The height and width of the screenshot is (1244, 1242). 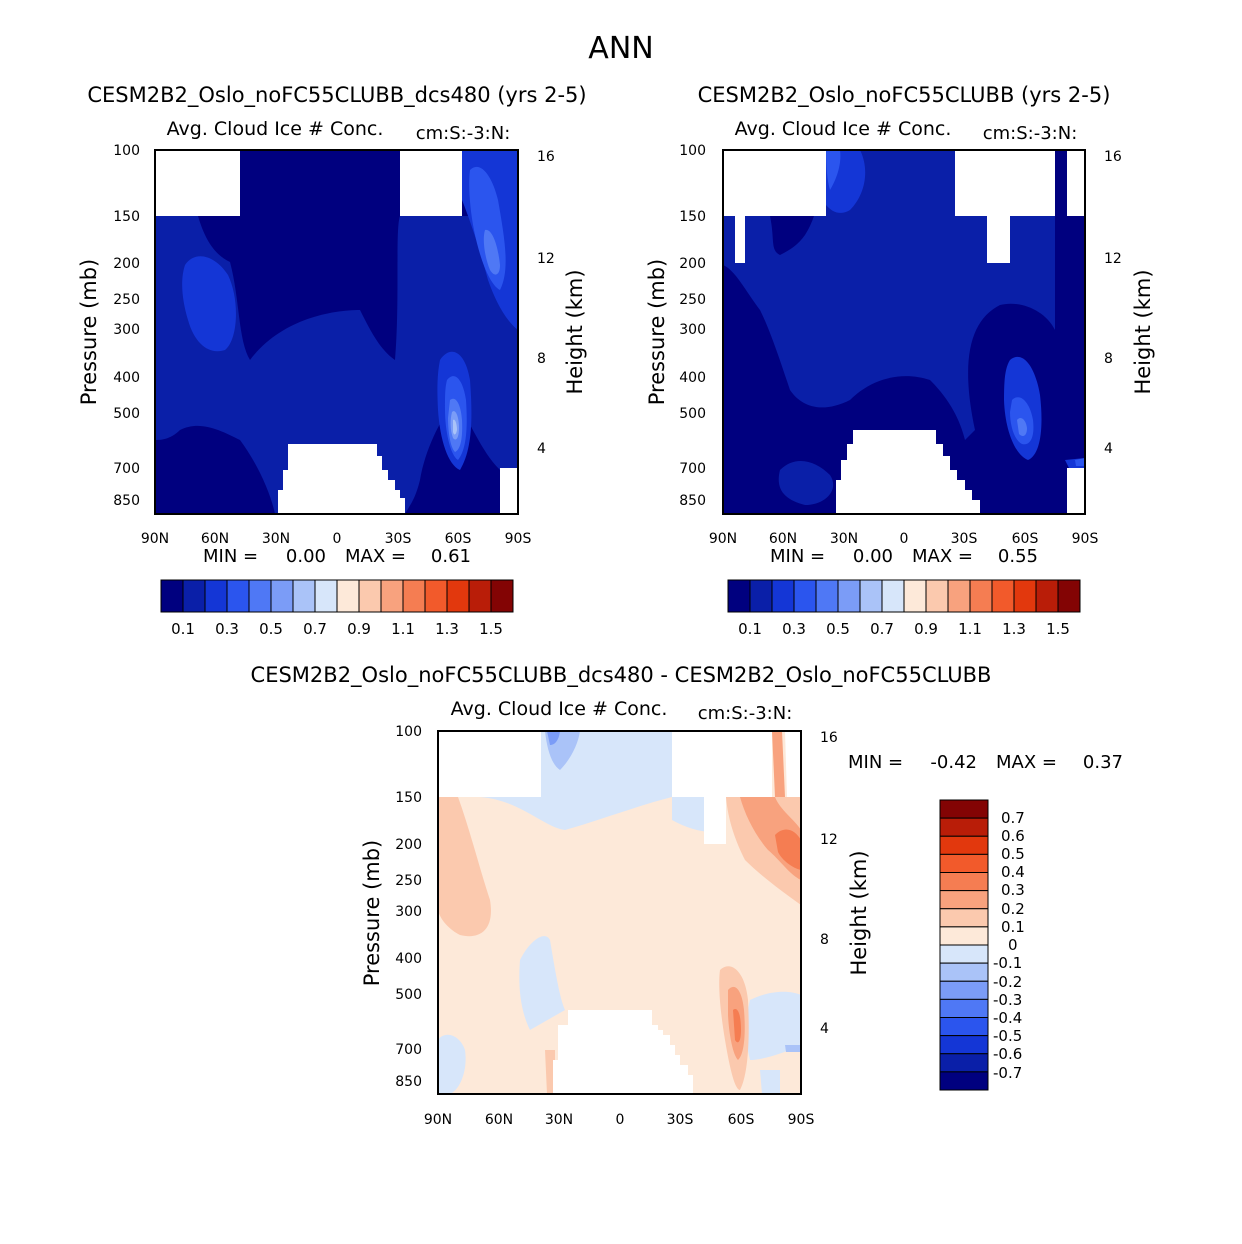 What do you see at coordinates (692, 501) in the screenshot?
I see `panel-2-ytick: 850` at bounding box center [692, 501].